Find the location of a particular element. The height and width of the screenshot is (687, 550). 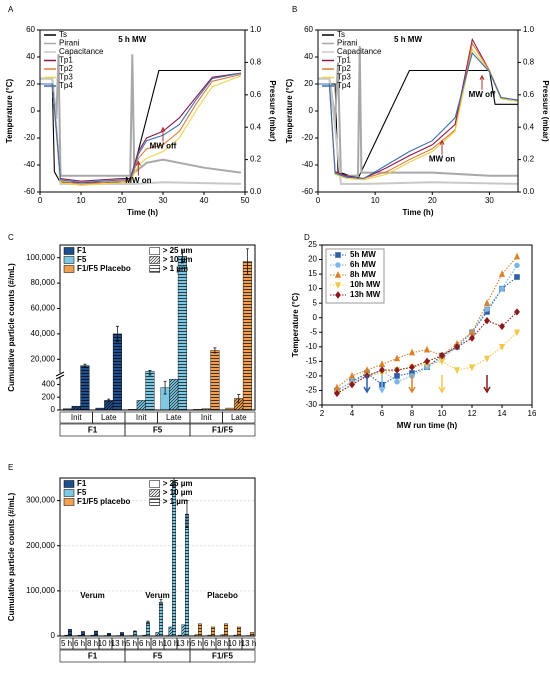

annotation: MW on is located at coordinates (442, 159).